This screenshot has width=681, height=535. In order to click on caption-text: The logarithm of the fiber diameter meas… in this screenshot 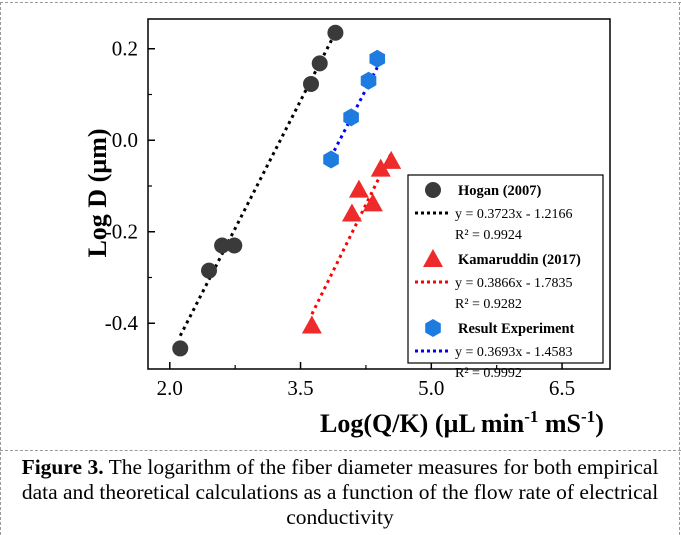, I will do `click(340, 492)`.